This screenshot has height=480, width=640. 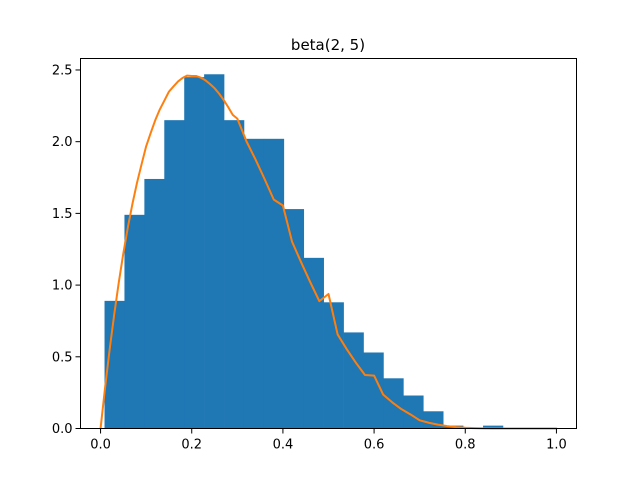 What do you see at coordinates (465, 445) in the screenshot?
I see `x-tick-label: 0.8` at bounding box center [465, 445].